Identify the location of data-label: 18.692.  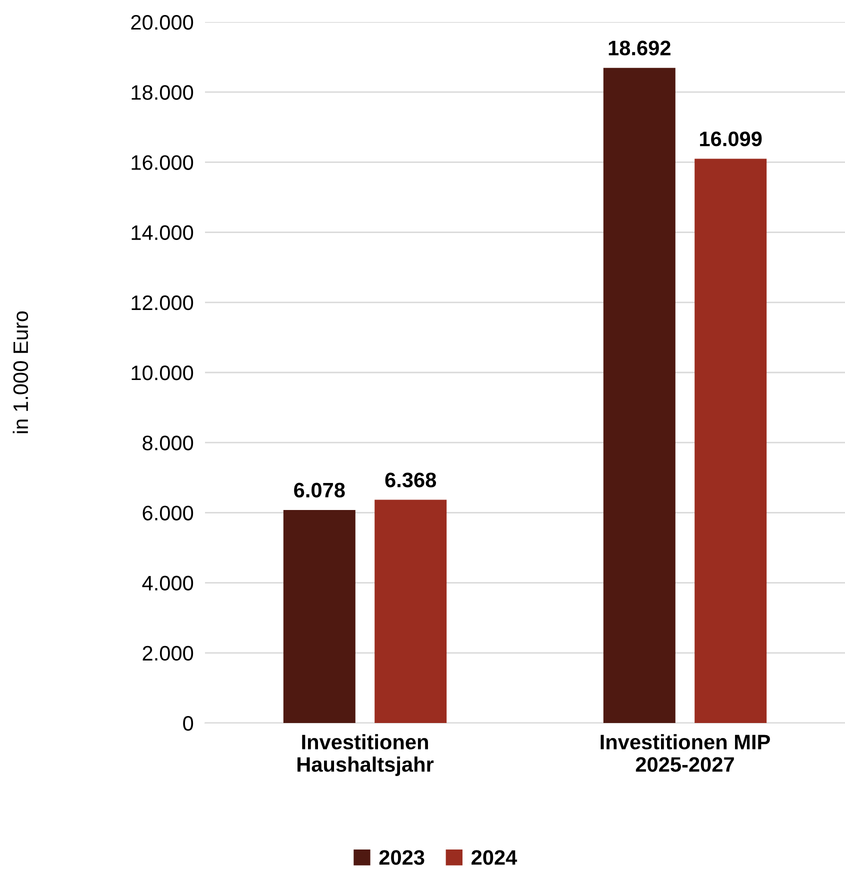
(639, 48).